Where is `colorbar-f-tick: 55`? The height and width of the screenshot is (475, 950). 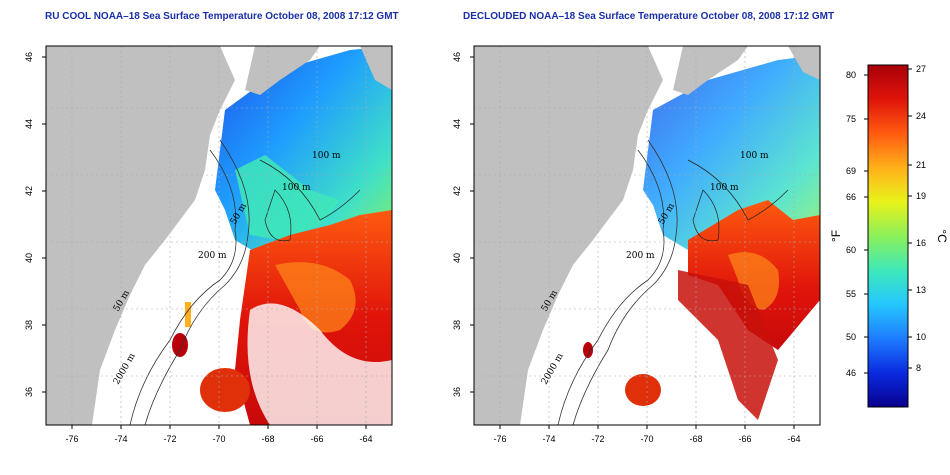 colorbar-f-tick: 55 is located at coordinates (851, 294).